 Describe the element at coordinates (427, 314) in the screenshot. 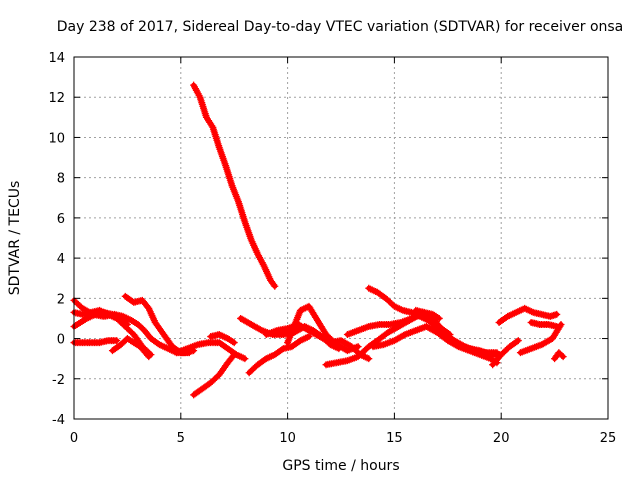

I see `series-sat-s` at that location.